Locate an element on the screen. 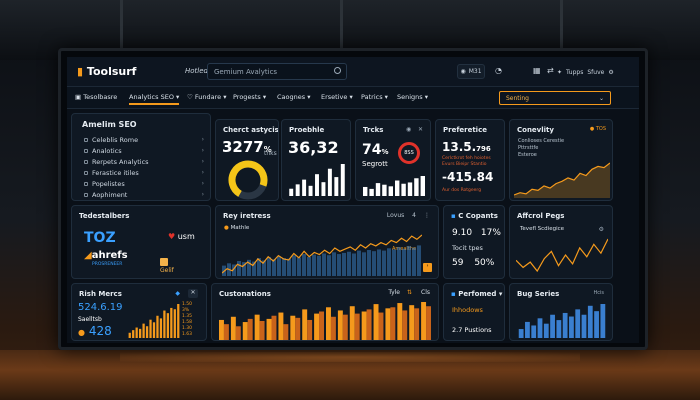 The width and height of the screenshot is (700, 400). pages-panel: Affcrol Pegs Tevefl Scdiegice ⚙ is located at coordinates (561, 242).